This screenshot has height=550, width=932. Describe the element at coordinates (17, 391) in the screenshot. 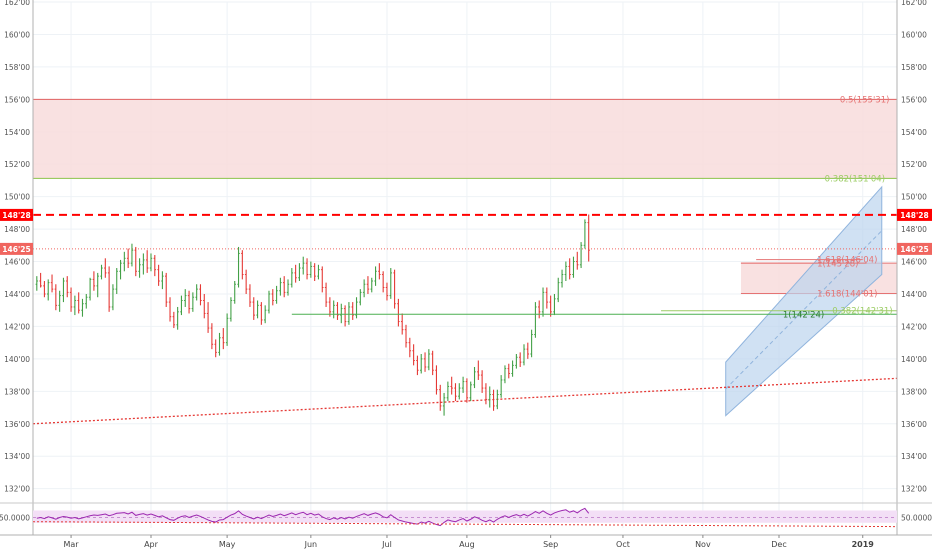

I see `y-tick-label-left: 138'00` at that location.